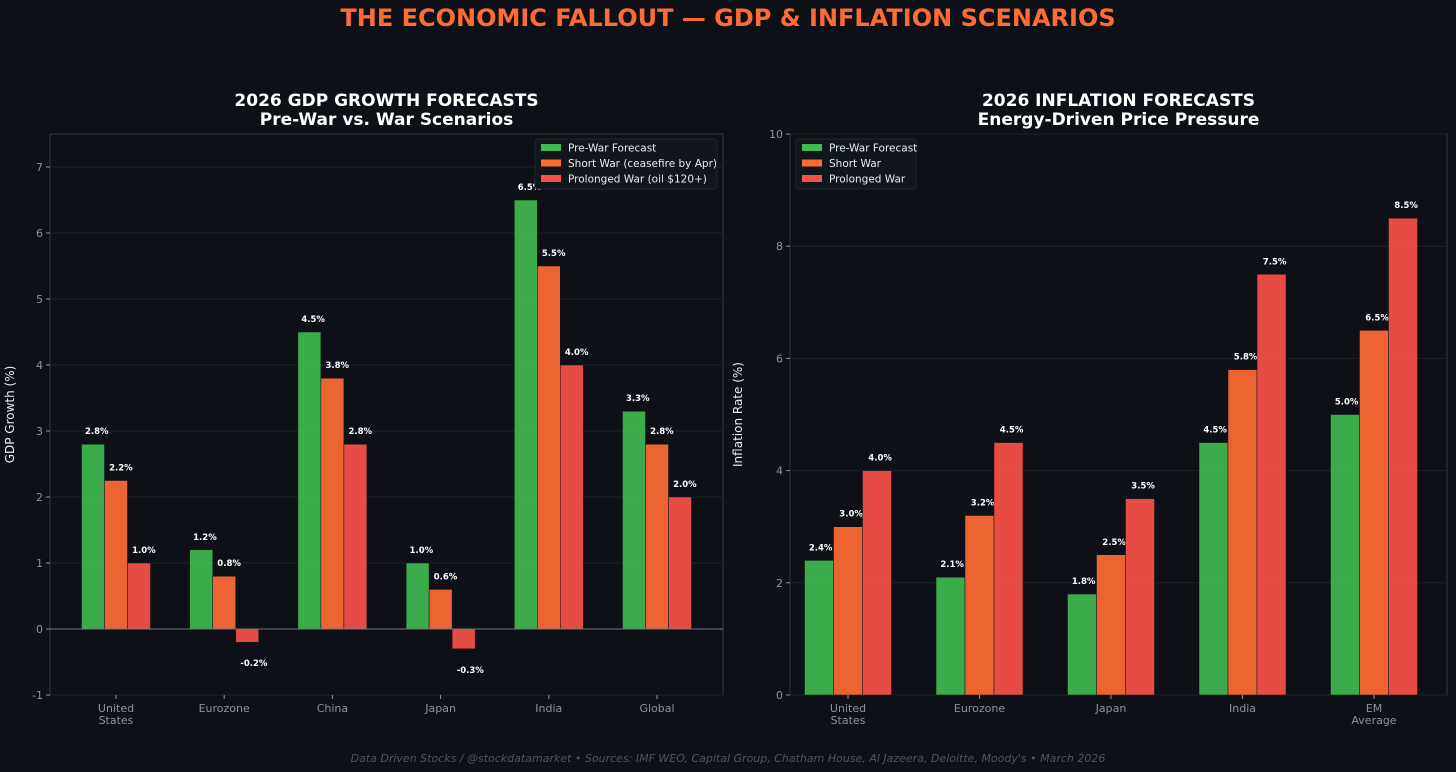  What do you see at coordinates (779, 246) in the screenshot?
I see `y-tick-label: 8` at bounding box center [779, 246].